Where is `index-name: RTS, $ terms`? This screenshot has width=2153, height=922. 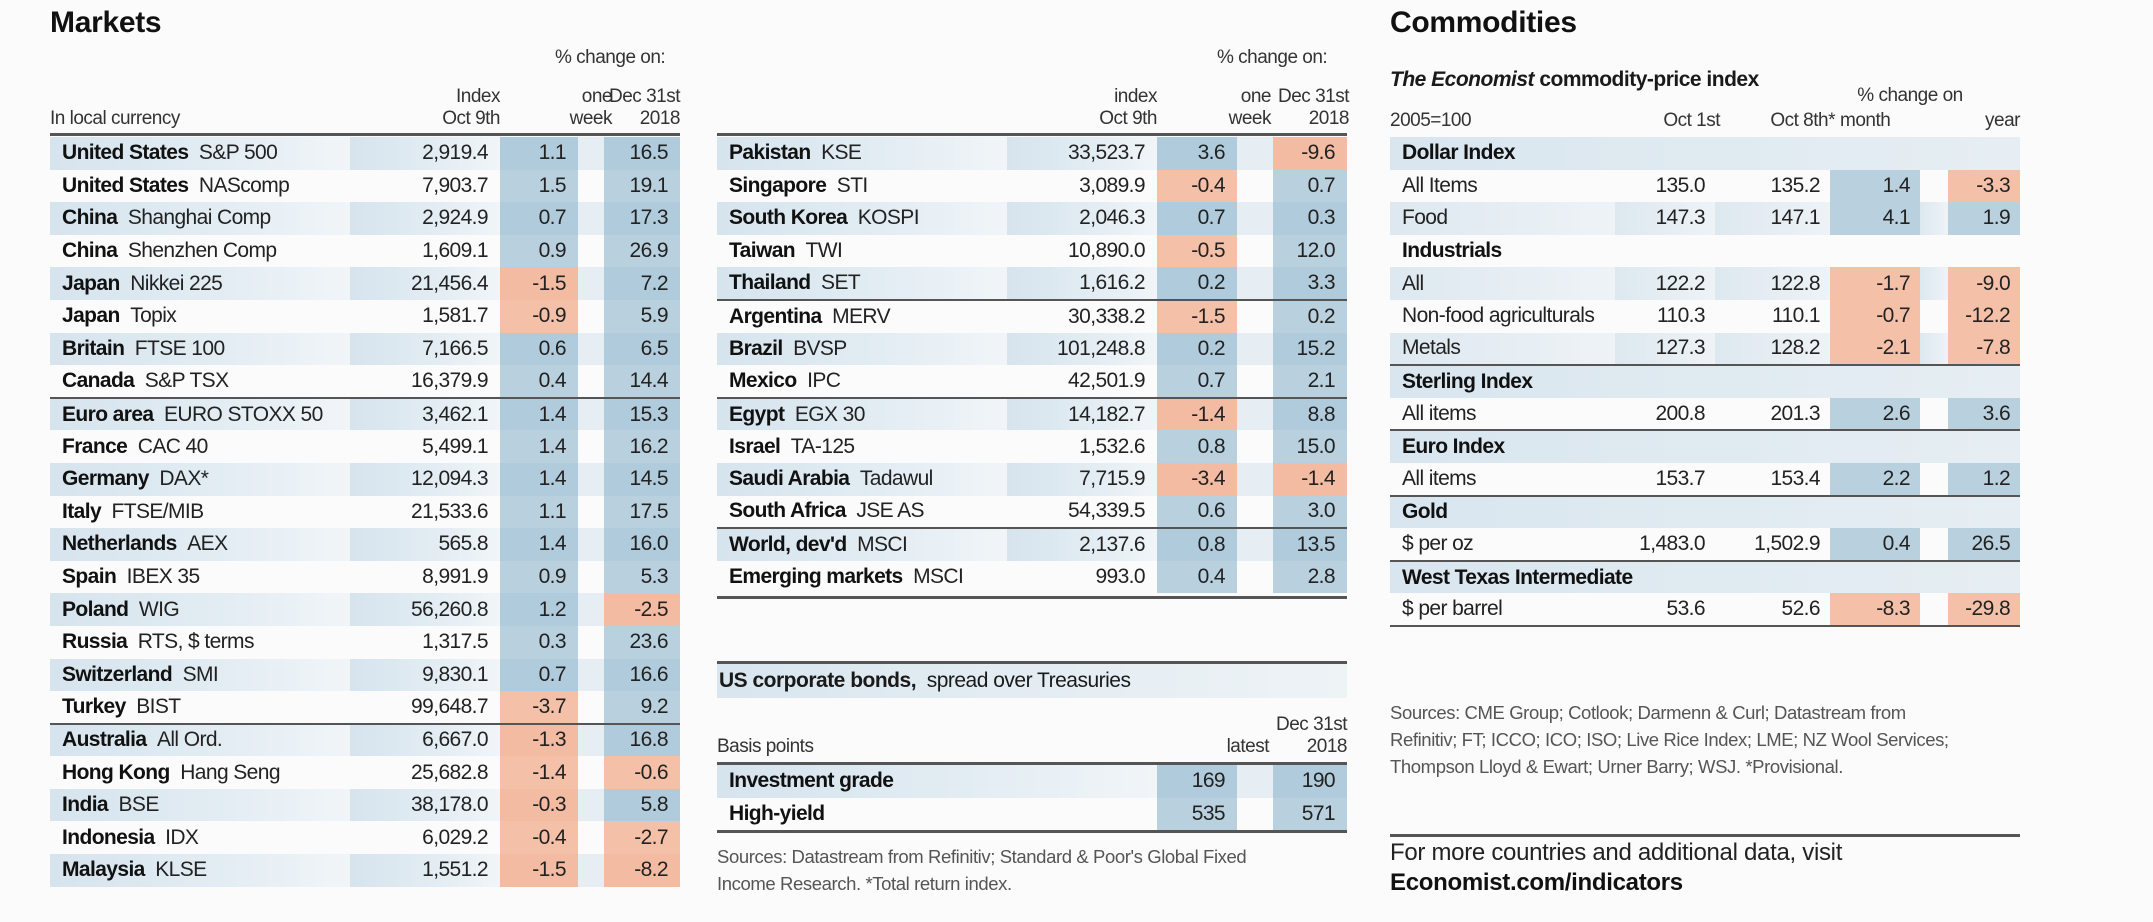
index-name: RTS, $ terms is located at coordinates (196, 642).